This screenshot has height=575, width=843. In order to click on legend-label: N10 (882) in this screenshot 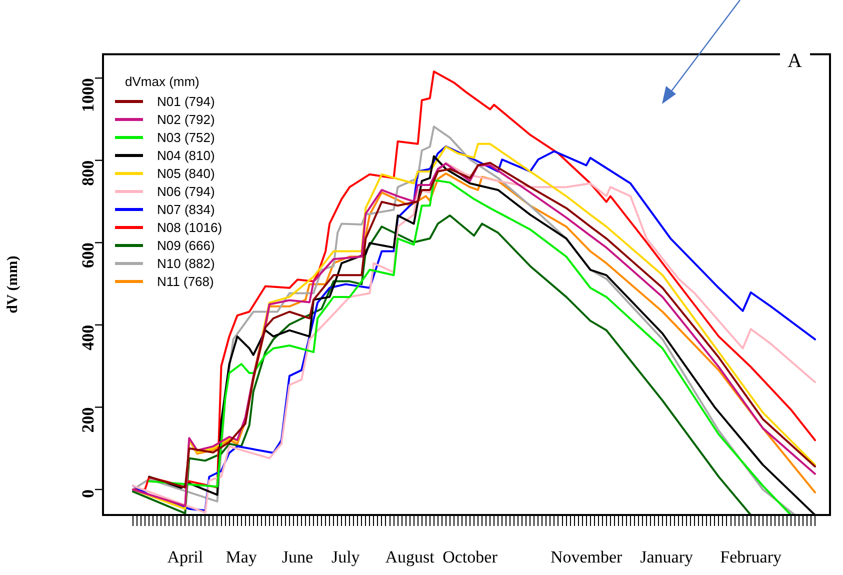, I will do `click(186, 263)`.